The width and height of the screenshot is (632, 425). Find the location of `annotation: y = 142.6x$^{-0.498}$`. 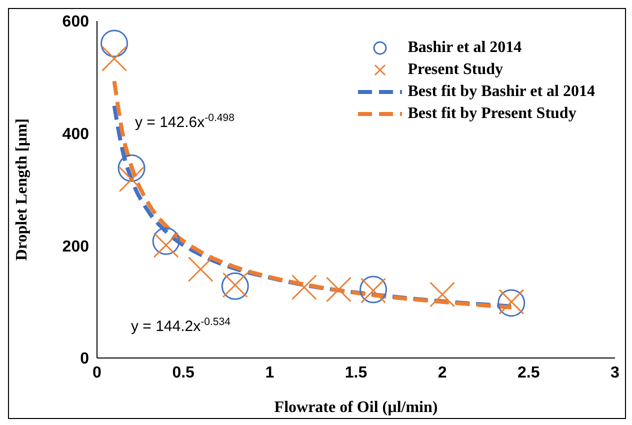

annotation: y = 142.6x$^{-0.498}$ is located at coordinates (185, 121).